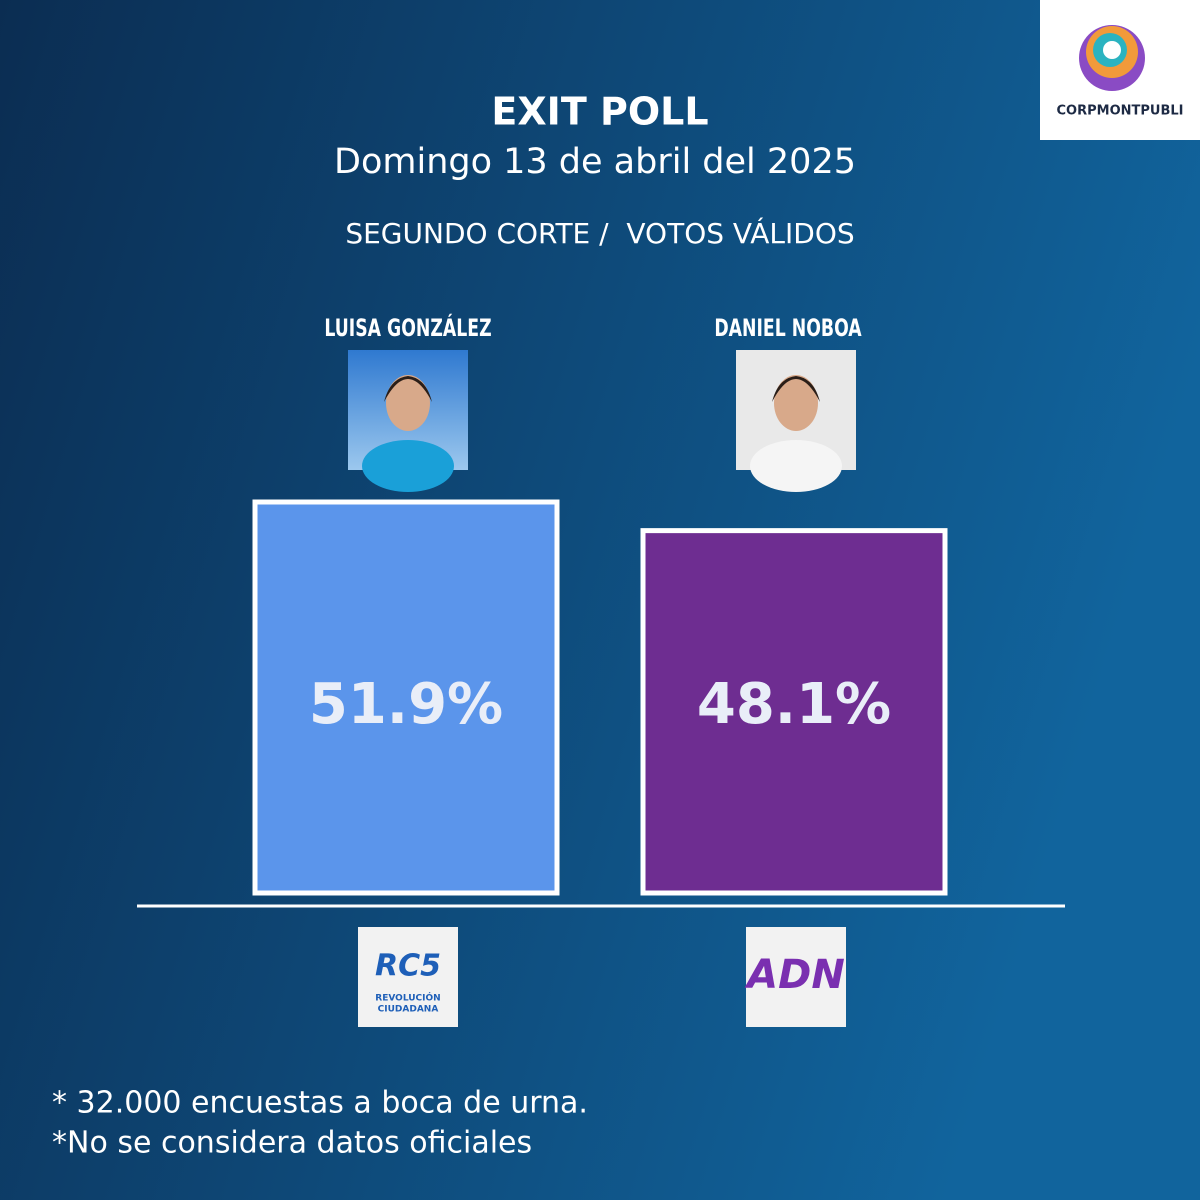 The image size is (1200, 1200). What do you see at coordinates (407, 998) in the screenshot?
I see `party-name: REVOLUCIÓN` at bounding box center [407, 998].